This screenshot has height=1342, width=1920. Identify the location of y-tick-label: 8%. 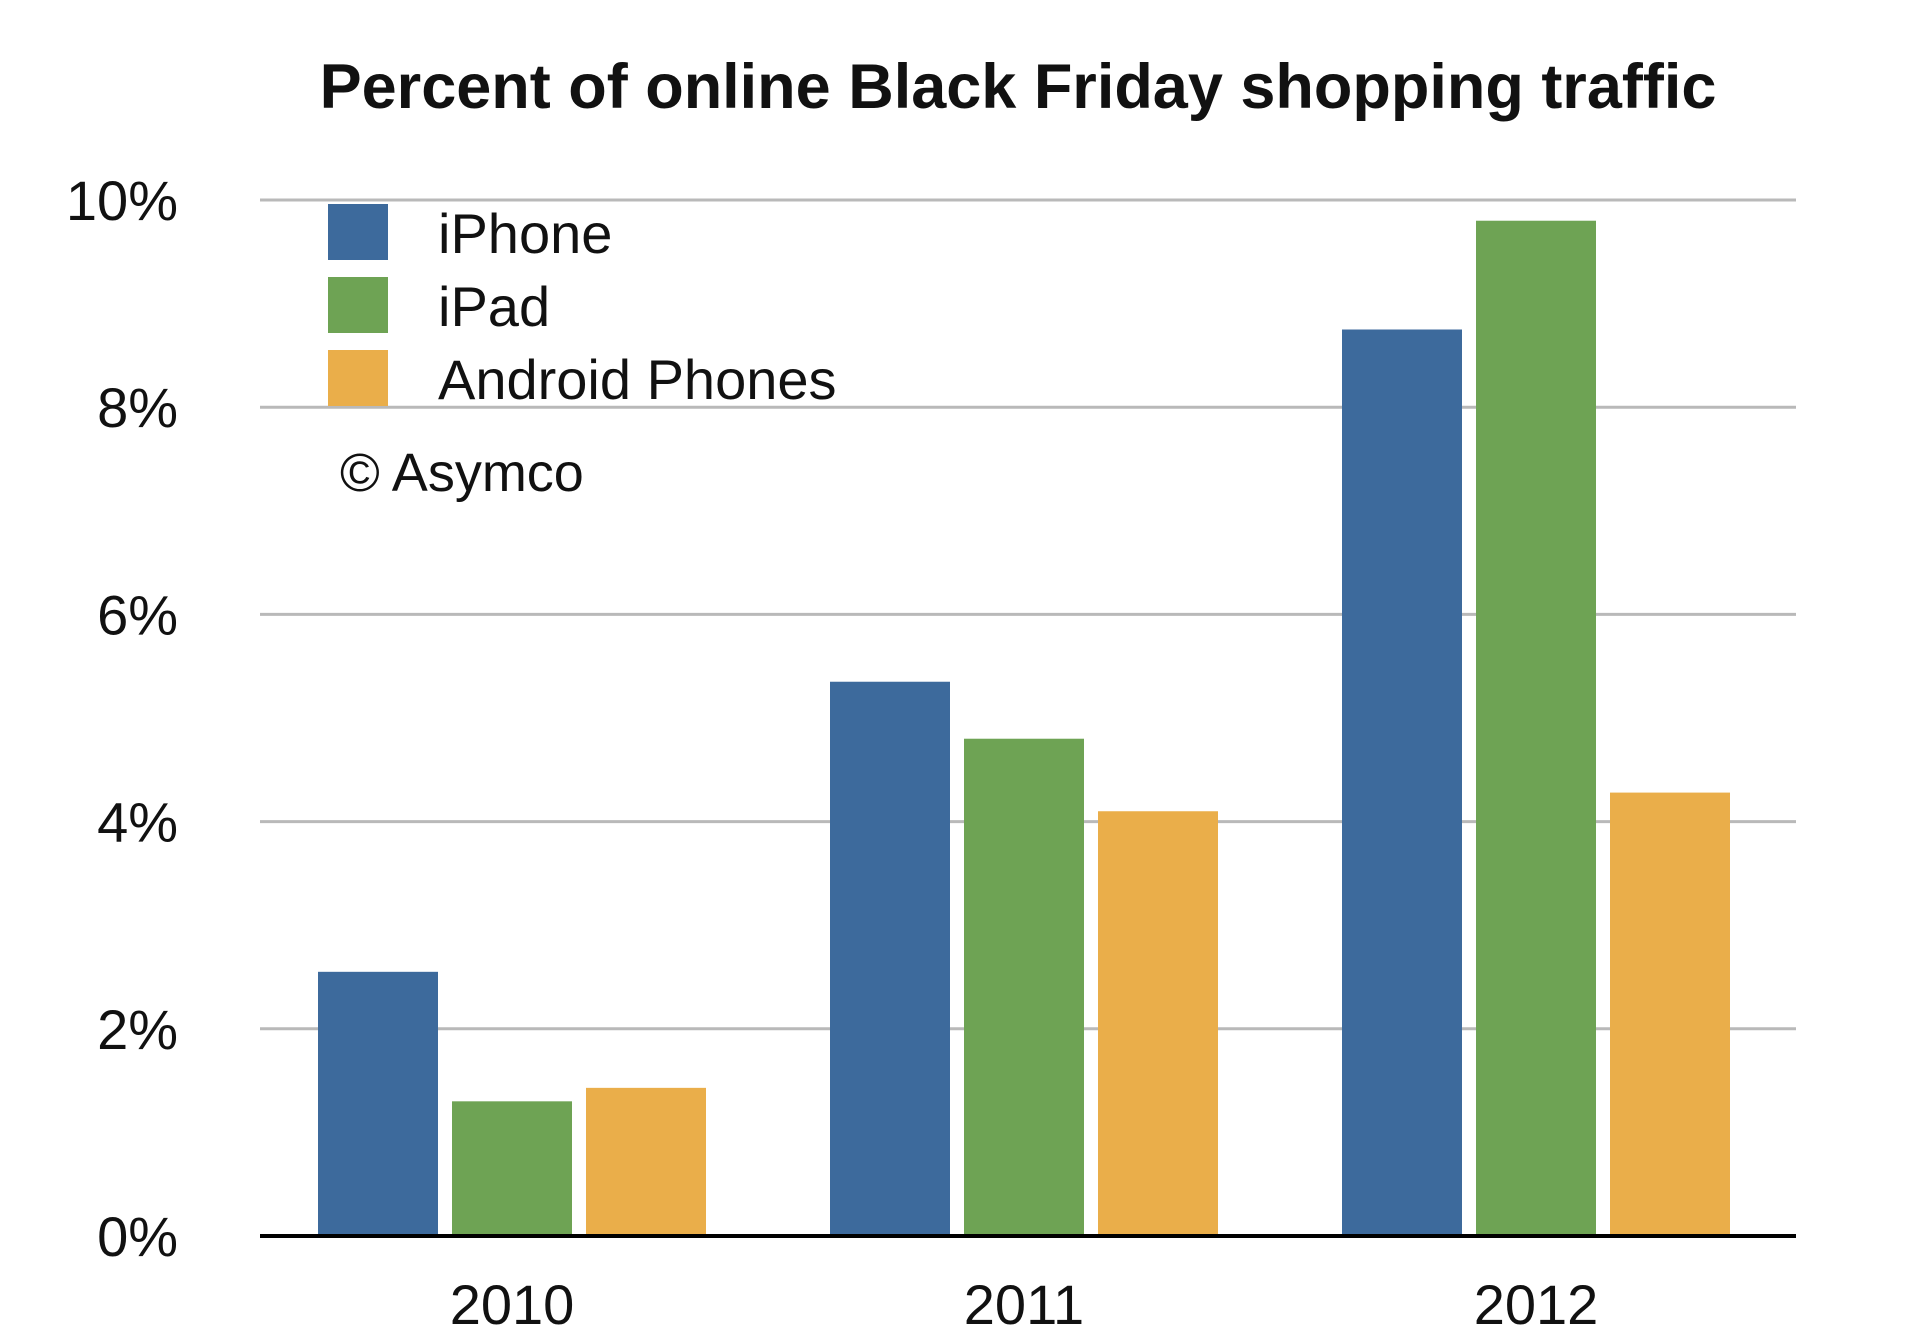
(137, 407).